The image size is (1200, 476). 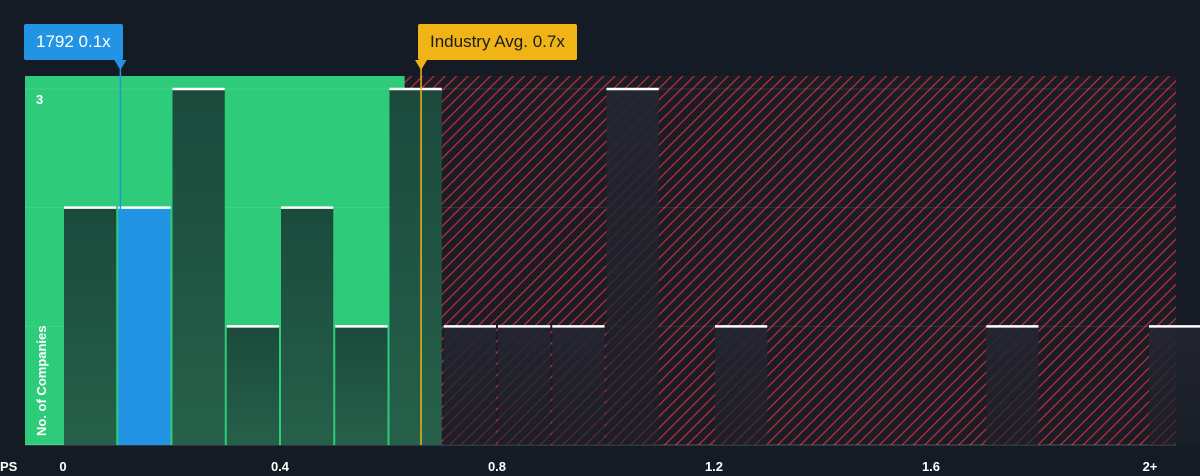 I want to click on company-callout-pointer, so click(x=120, y=65).